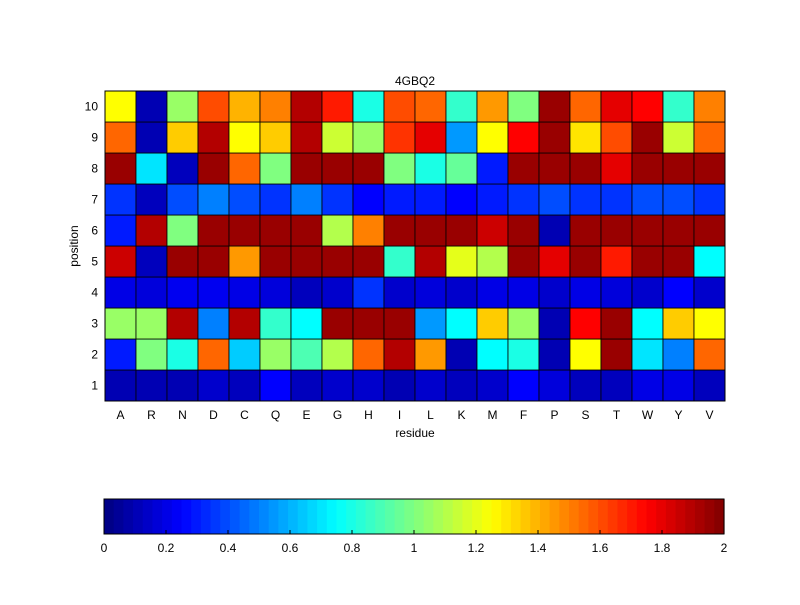 The height and width of the screenshot is (605, 800). I want to click on colorbar-tick-labels: 0 0.2 0.4 0.6 0.8 1 1.2 1.4 1.6 1.8 2, so click(414, 542).